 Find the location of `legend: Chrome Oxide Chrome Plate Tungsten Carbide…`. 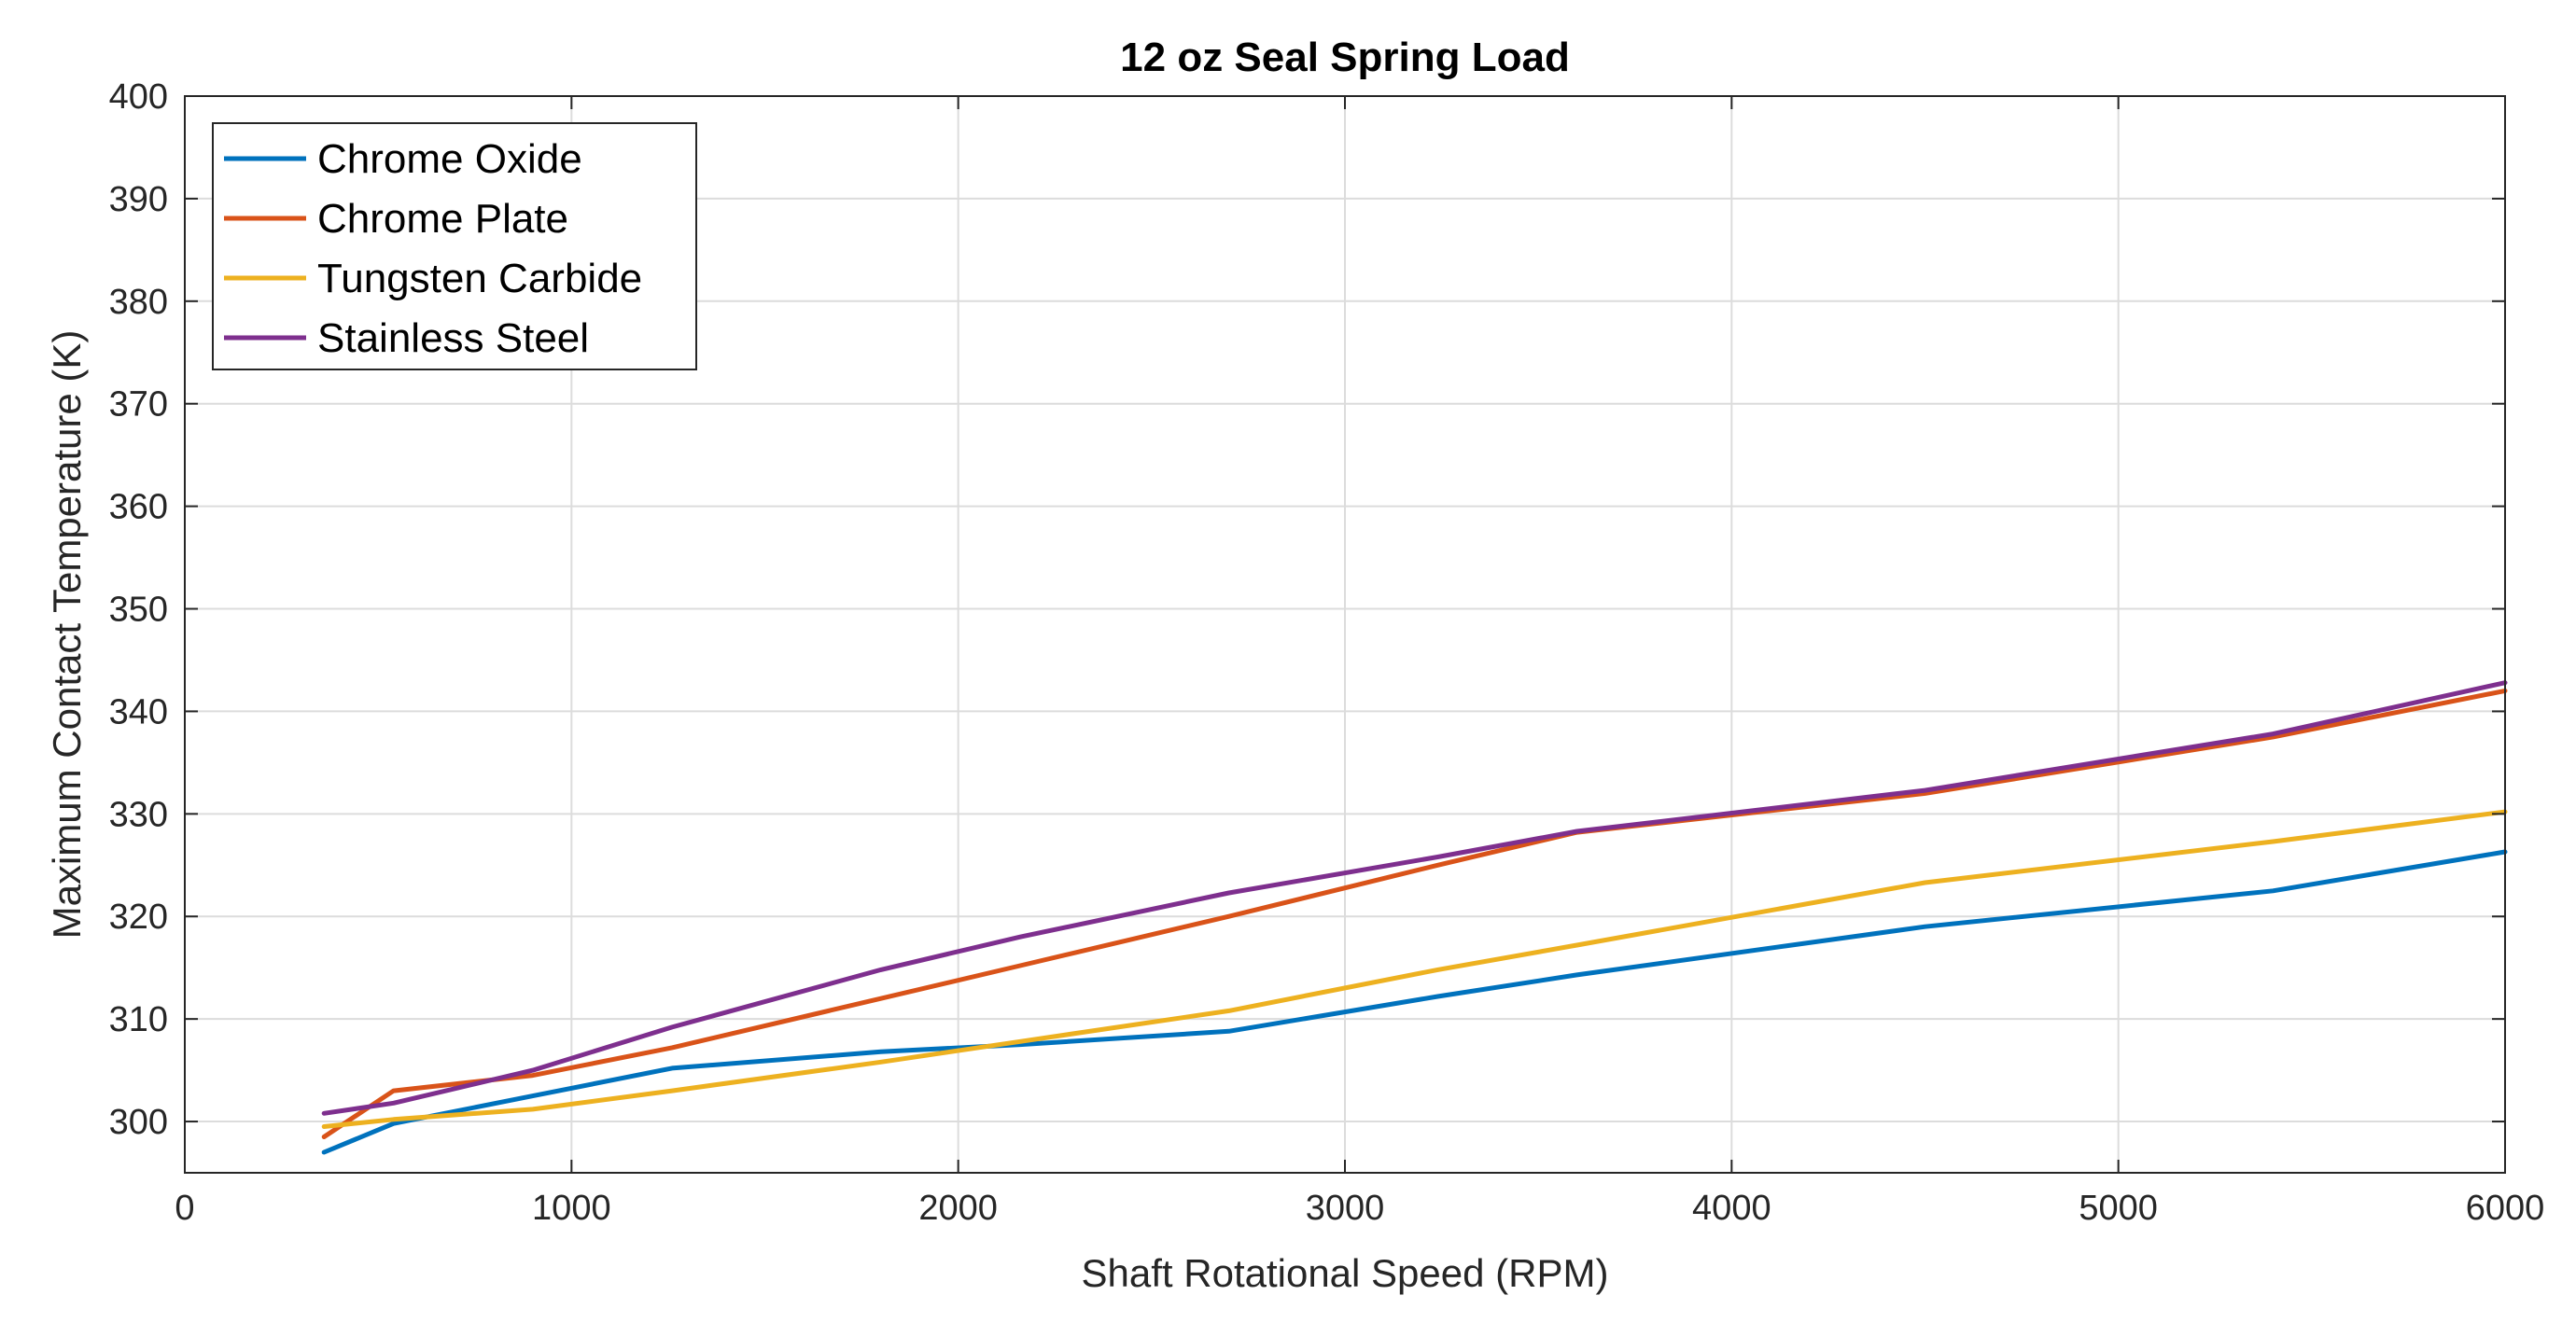

legend: Chrome Oxide Chrome Plate Tungsten Carbide… is located at coordinates (454, 246).